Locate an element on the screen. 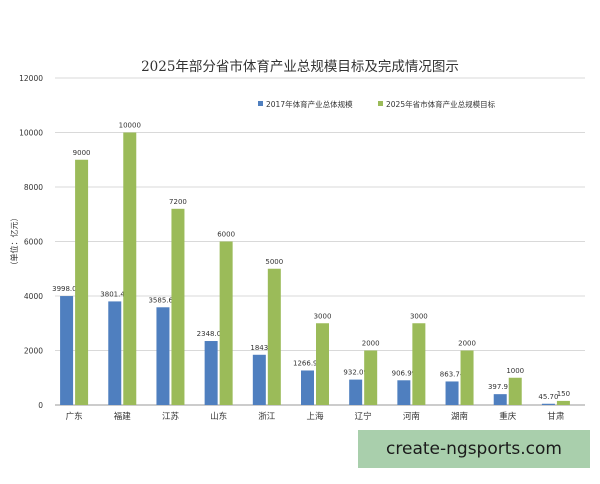 The width and height of the screenshot is (600, 484). data-label: 5000 is located at coordinates (274, 262).